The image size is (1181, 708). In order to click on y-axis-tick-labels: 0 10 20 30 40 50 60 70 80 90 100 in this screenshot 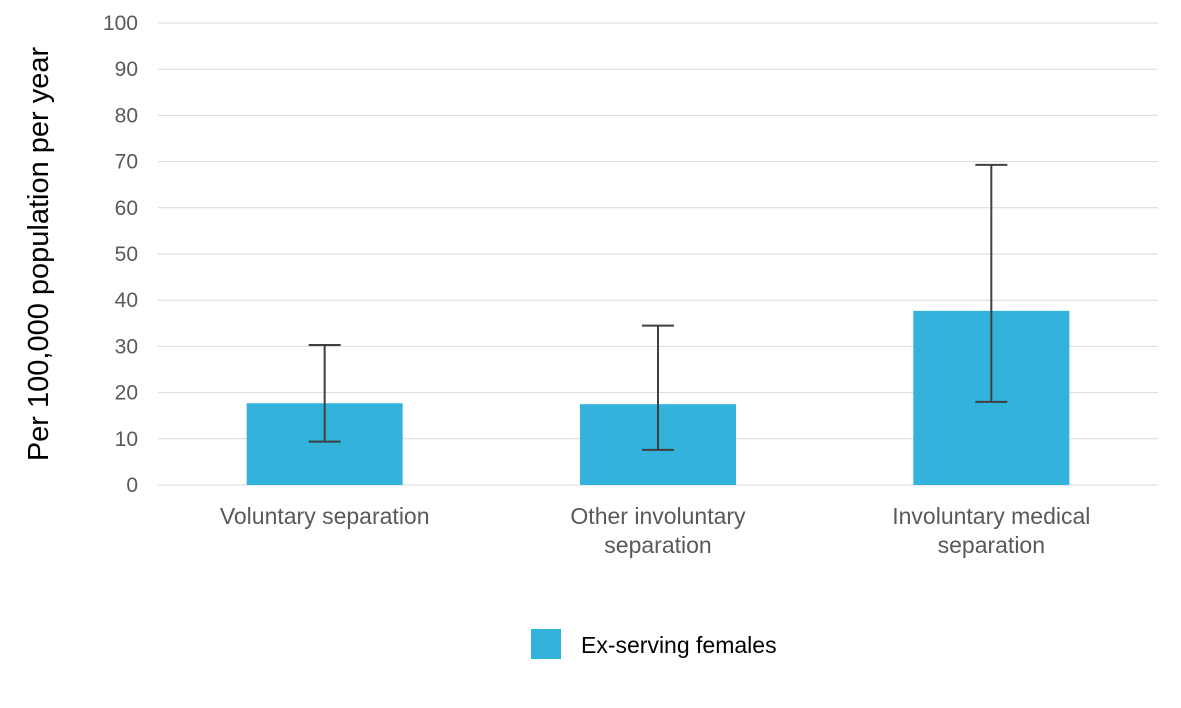, I will do `click(120, 254)`.